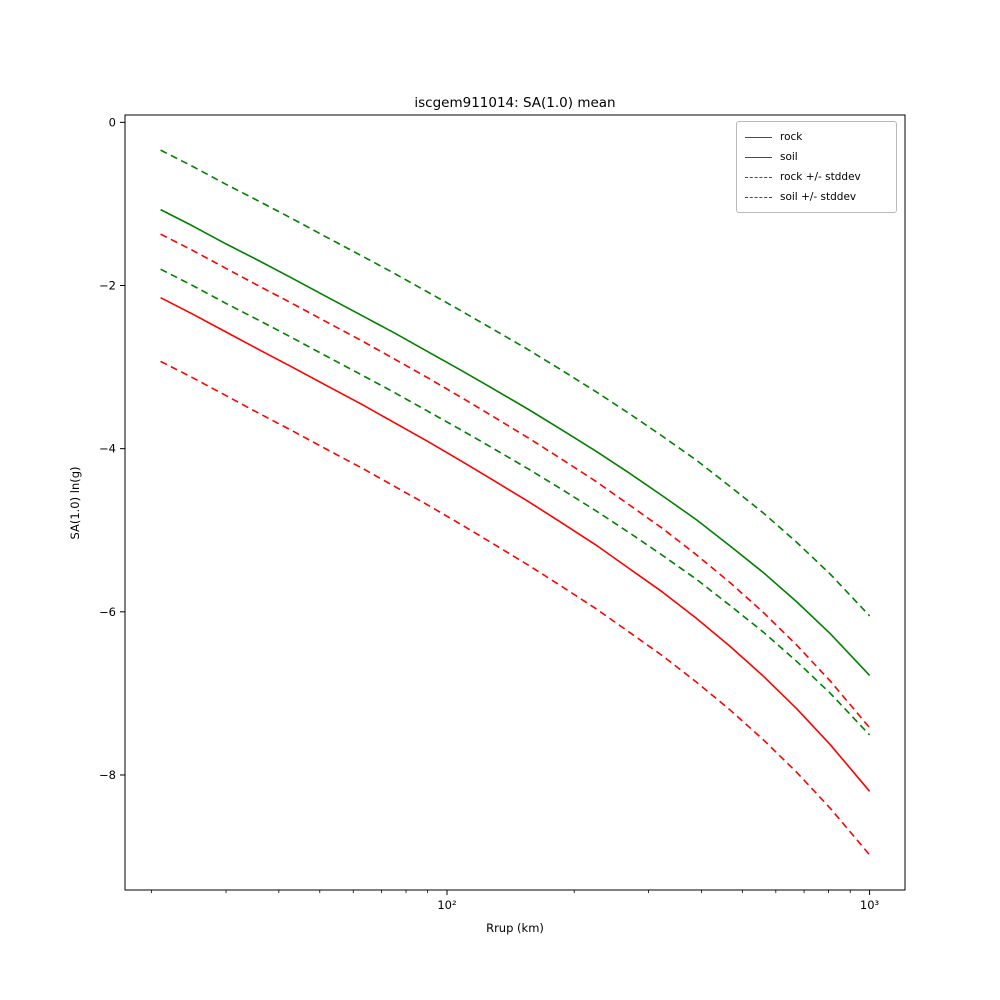 This screenshot has width=1000, height=1000. I want to click on x-tick-label: 10³, so click(870, 905).